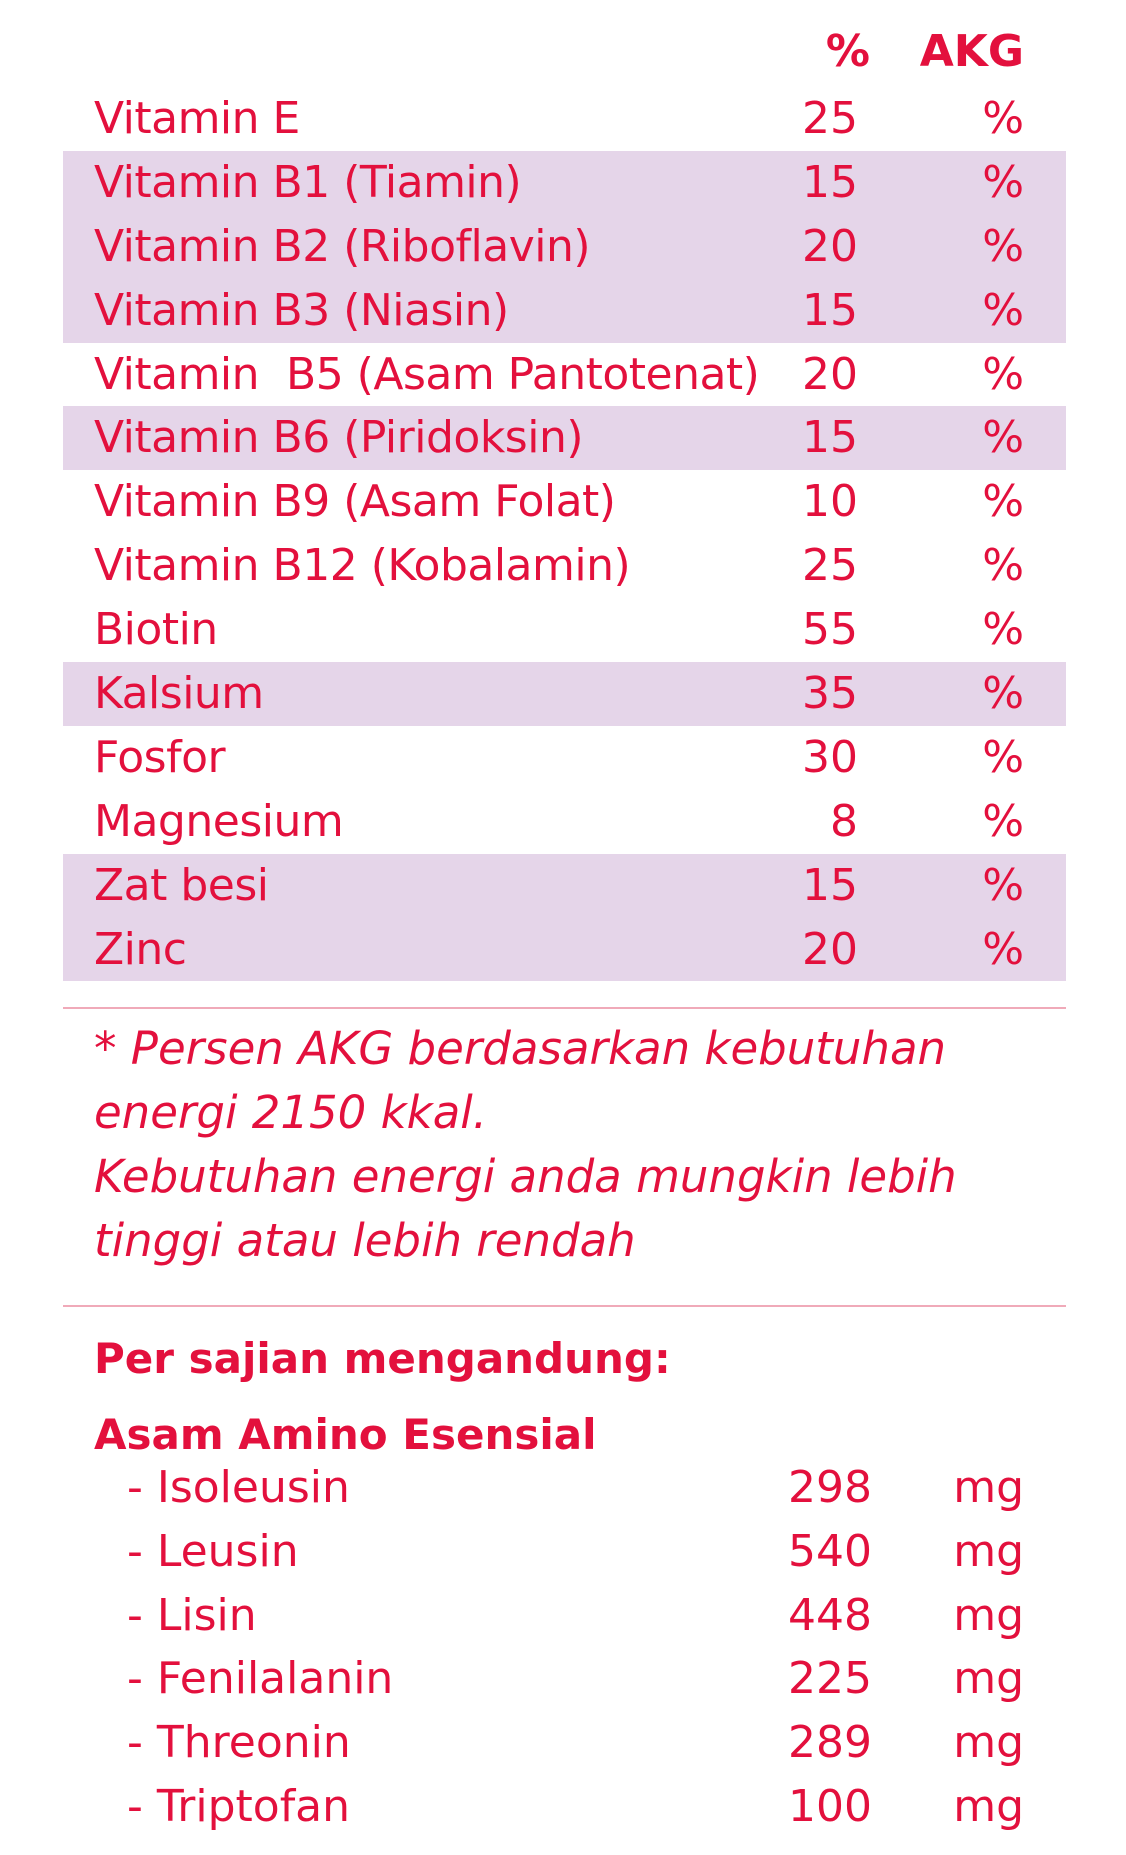 This screenshot has height=1855, width=1126. I want to click on amino-acid-value: 448, so click(830, 1615).